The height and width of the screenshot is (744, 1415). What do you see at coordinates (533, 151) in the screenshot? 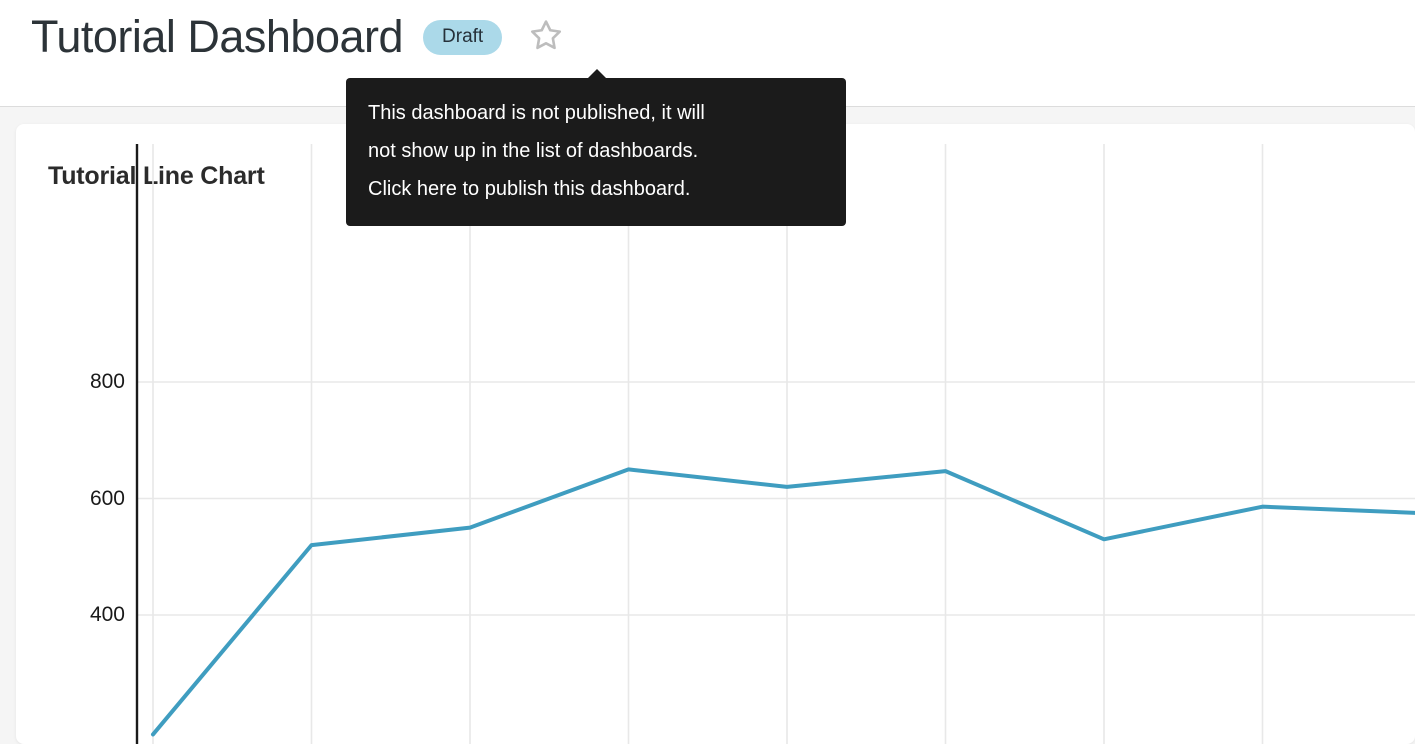
I see `tooltip-text-line-2: not show up in the list of dashboards.` at bounding box center [533, 151].